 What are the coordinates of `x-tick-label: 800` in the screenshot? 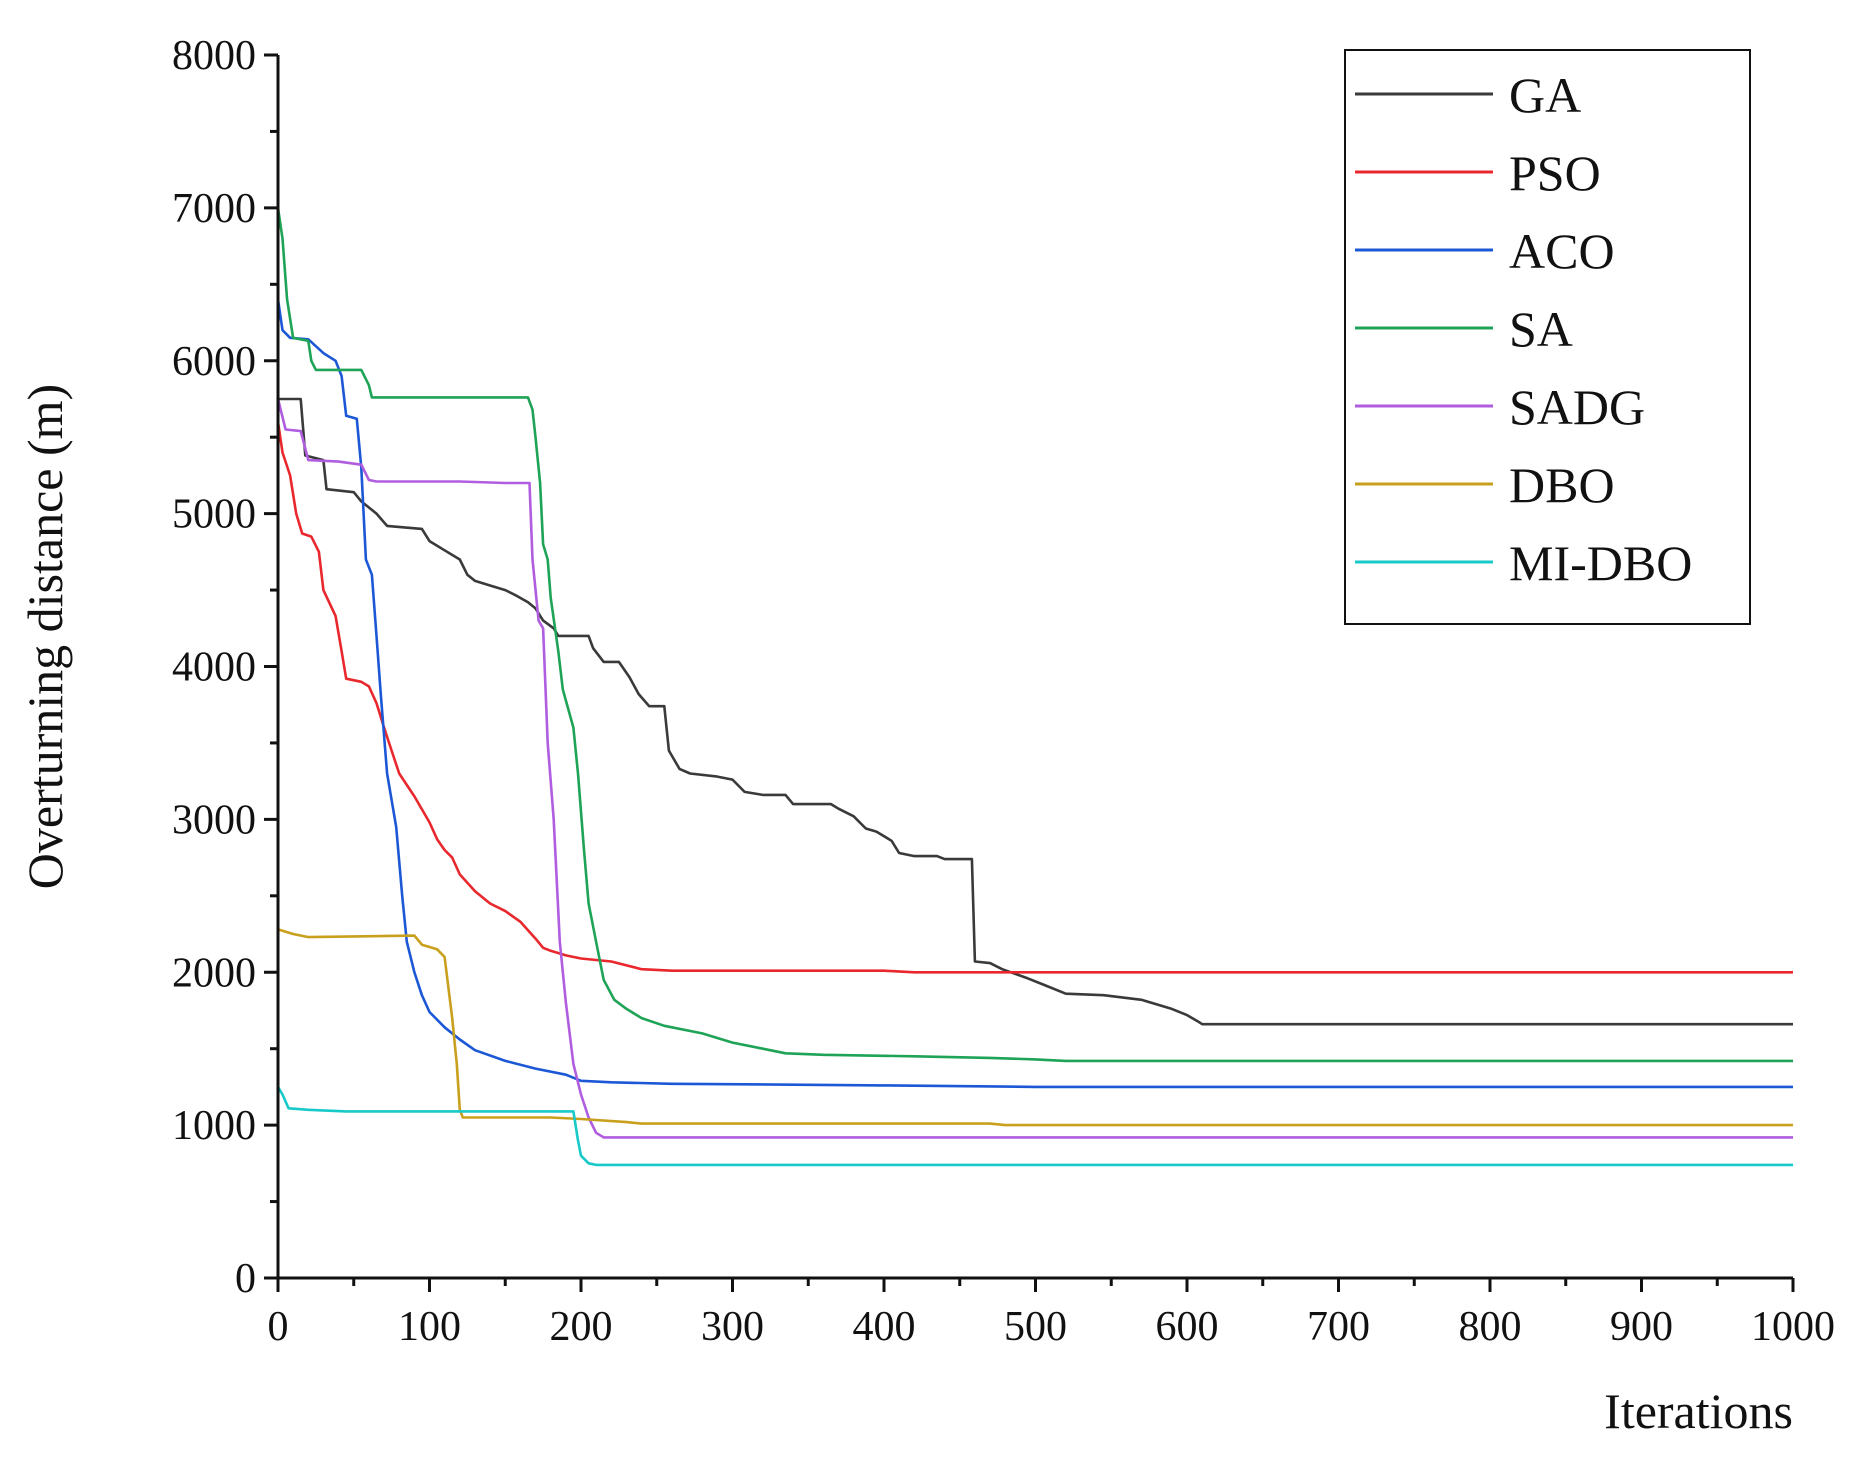 It's located at (1490, 1327).